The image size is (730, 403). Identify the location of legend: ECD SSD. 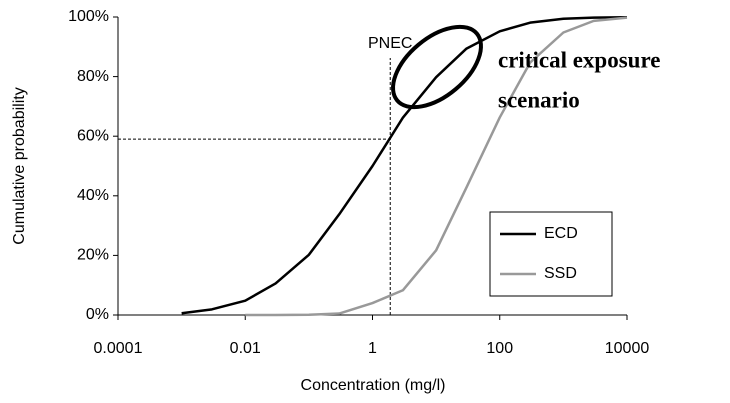
(551, 254).